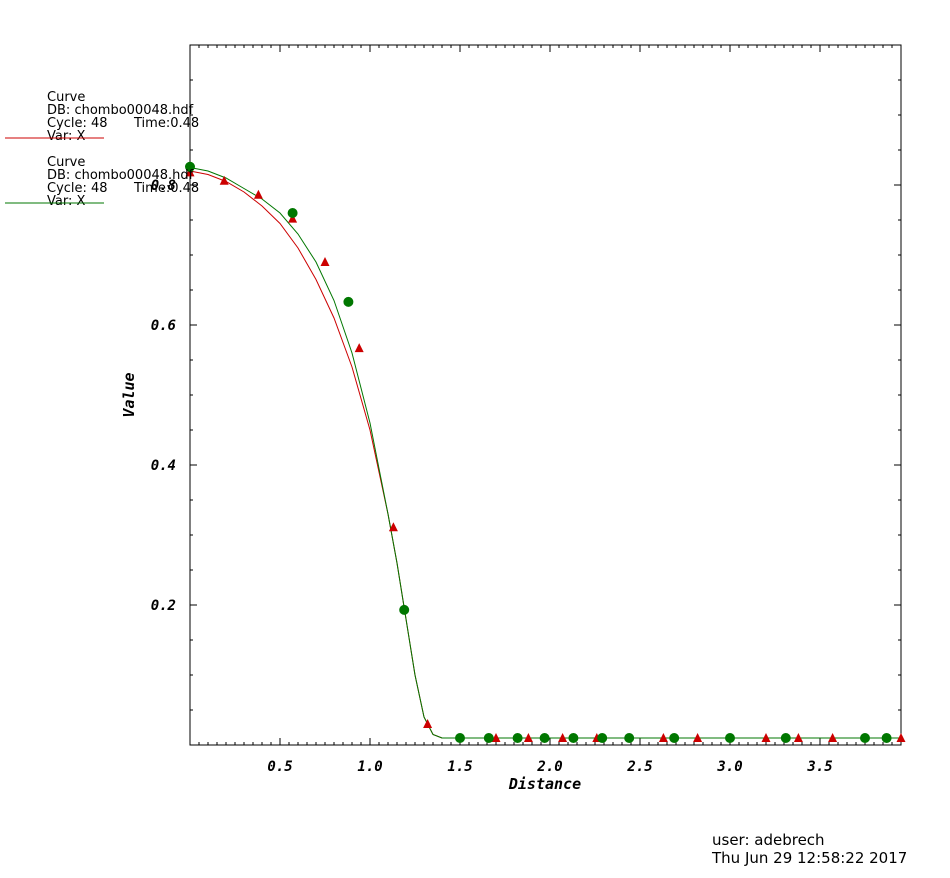 The width and height of the screenshot is (950, 878). I want to click on y-tick-label: 0.8, so click(163, 186).